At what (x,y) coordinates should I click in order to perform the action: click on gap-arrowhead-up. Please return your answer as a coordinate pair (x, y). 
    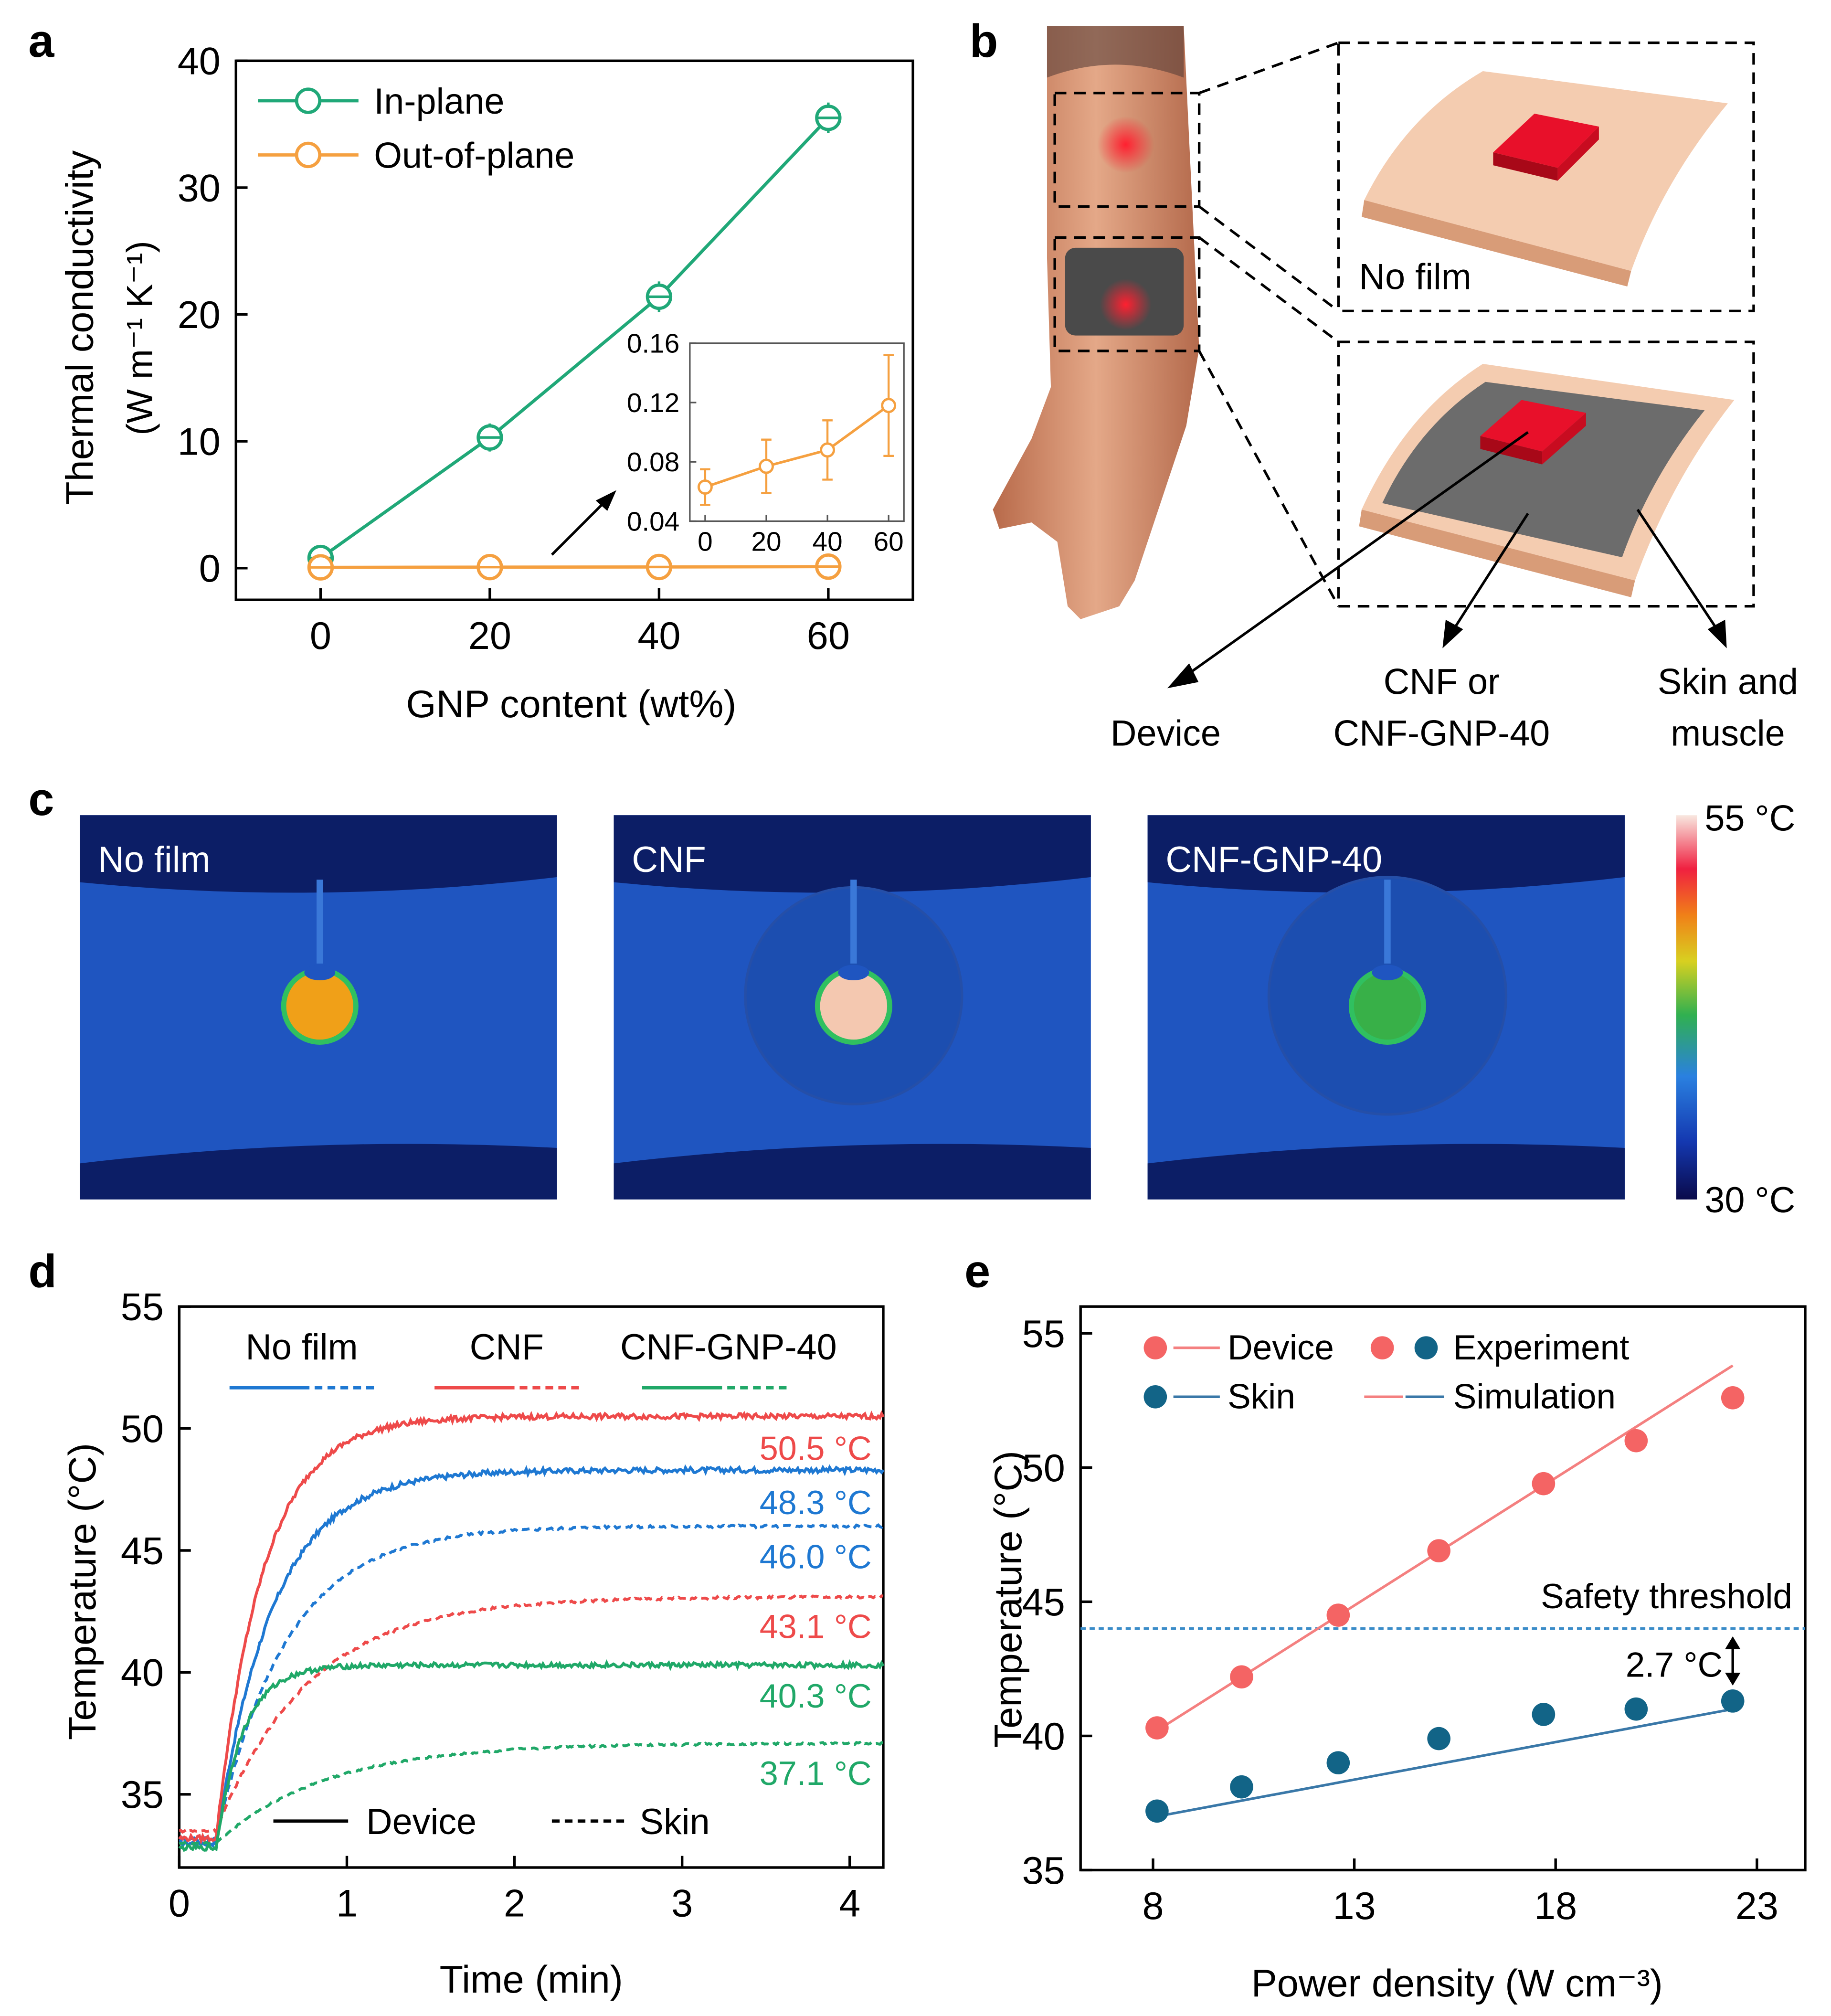
    Looking at the image, I should click on (1733, 1642).